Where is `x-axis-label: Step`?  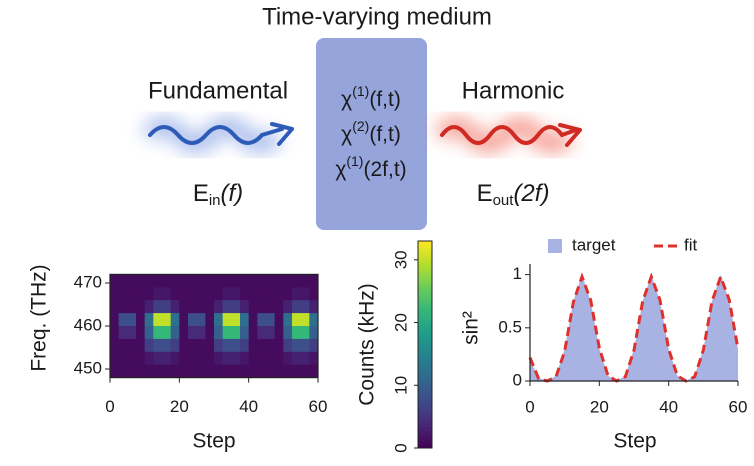 x-axis-label: Step is located at coordinates (213, 441).